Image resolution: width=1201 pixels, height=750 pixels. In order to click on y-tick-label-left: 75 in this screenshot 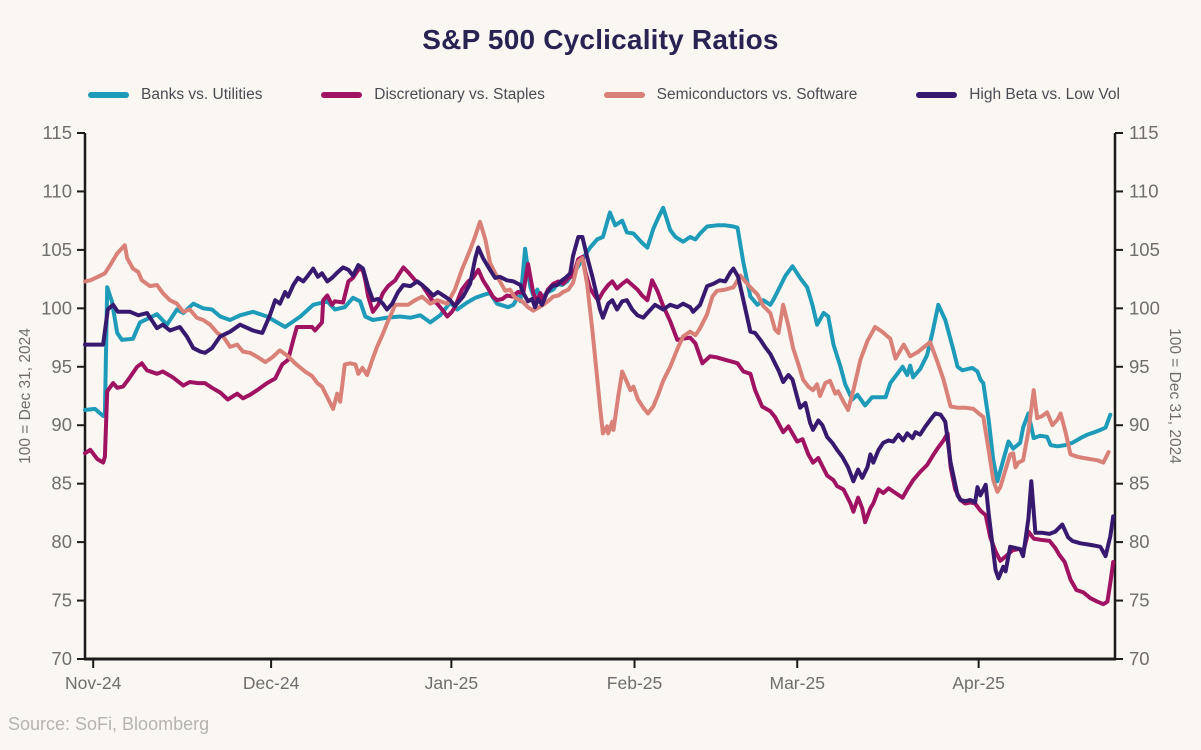, I will do `click(61, 600)`.